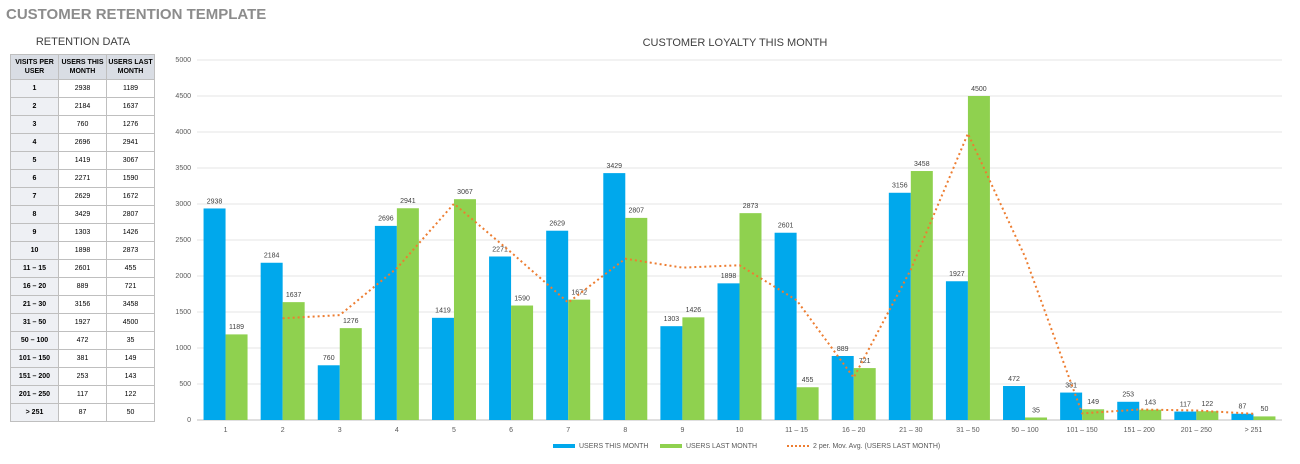 This screenshot has width=1300, height=464. Describe the element at coordinates (637, 211) in the screenshot. I see `value-label: 2807` at that location.